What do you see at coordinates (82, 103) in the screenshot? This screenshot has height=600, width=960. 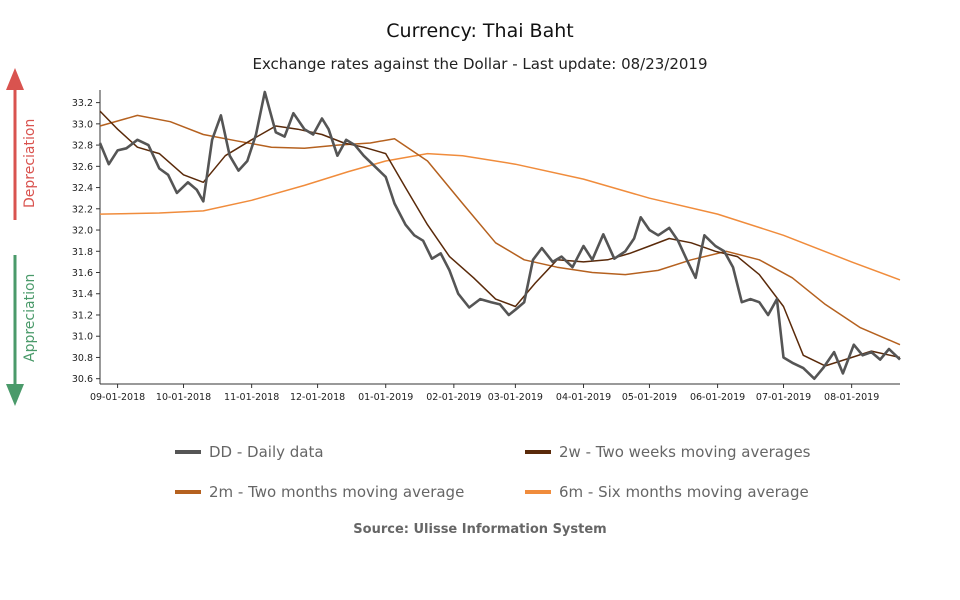 I see `y-tick-label: 33.2` at bounding box center [82, 103].